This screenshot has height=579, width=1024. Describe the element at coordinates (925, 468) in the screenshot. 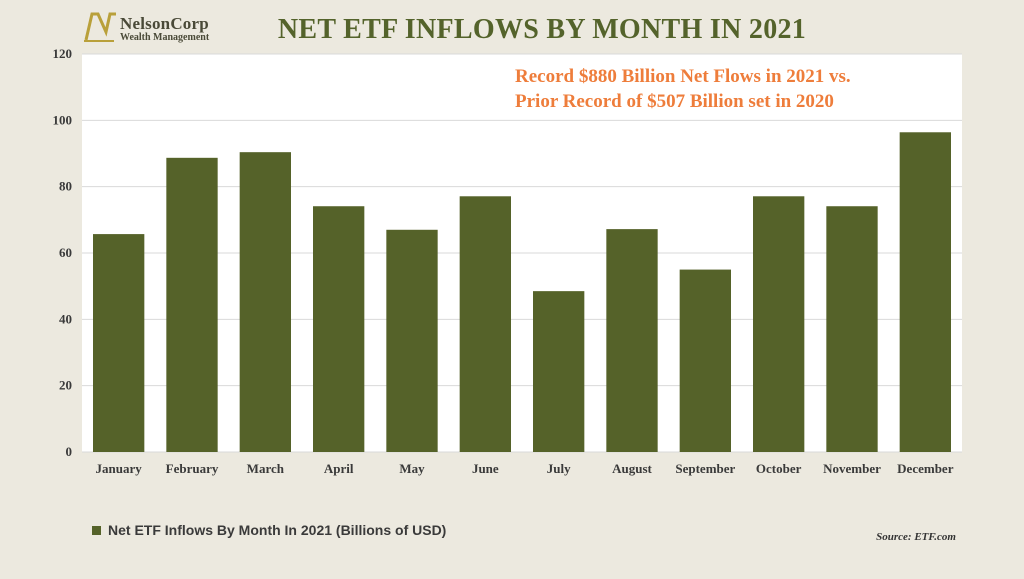

I see `x-tick-label: December` at that location.